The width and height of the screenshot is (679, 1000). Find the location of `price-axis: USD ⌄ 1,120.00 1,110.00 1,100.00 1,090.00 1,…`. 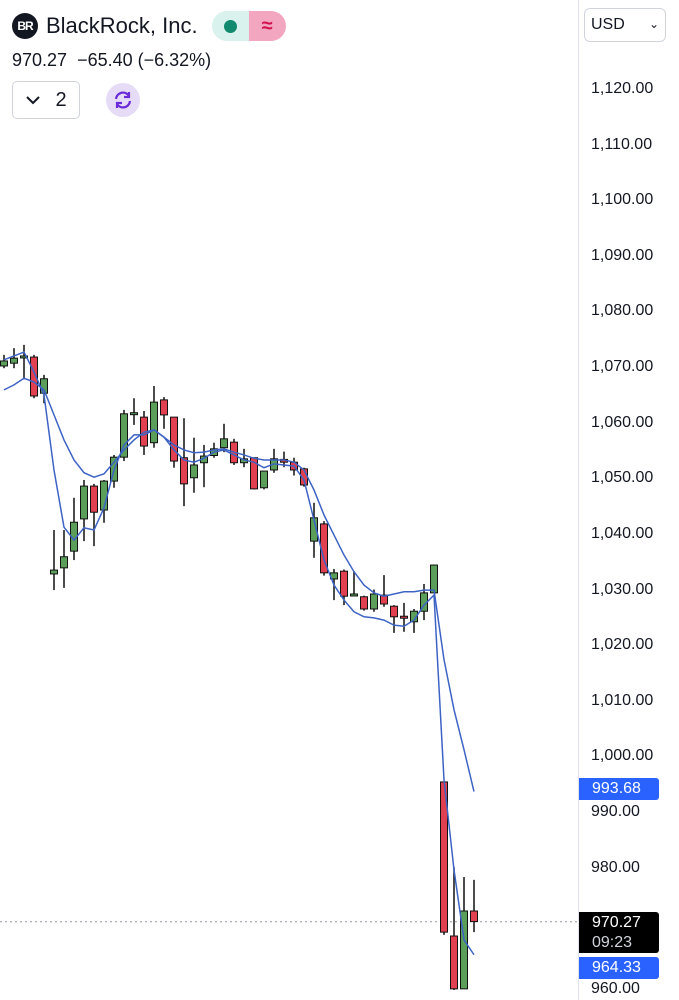

price-axis: USD ⌄ 1,120.00 1,110.00 1,100.00 1,090.00 1,… is located at coordinates (628, 500).